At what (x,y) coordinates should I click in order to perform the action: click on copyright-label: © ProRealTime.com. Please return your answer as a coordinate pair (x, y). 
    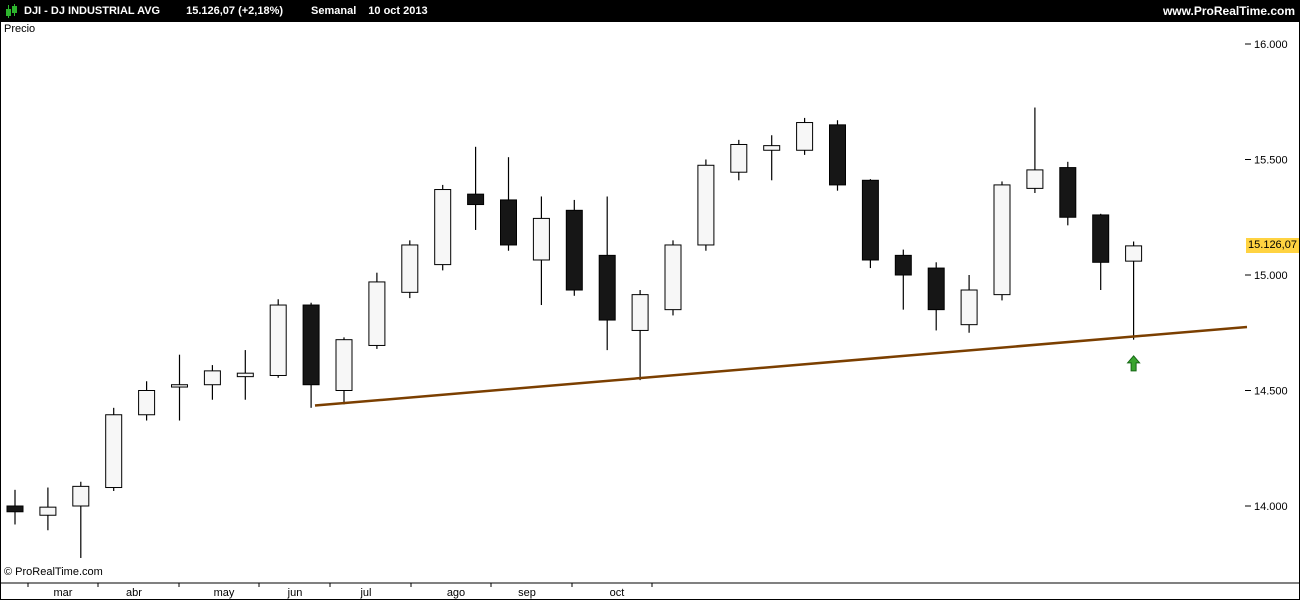
    Looking at the image, I should click on (53, 572).